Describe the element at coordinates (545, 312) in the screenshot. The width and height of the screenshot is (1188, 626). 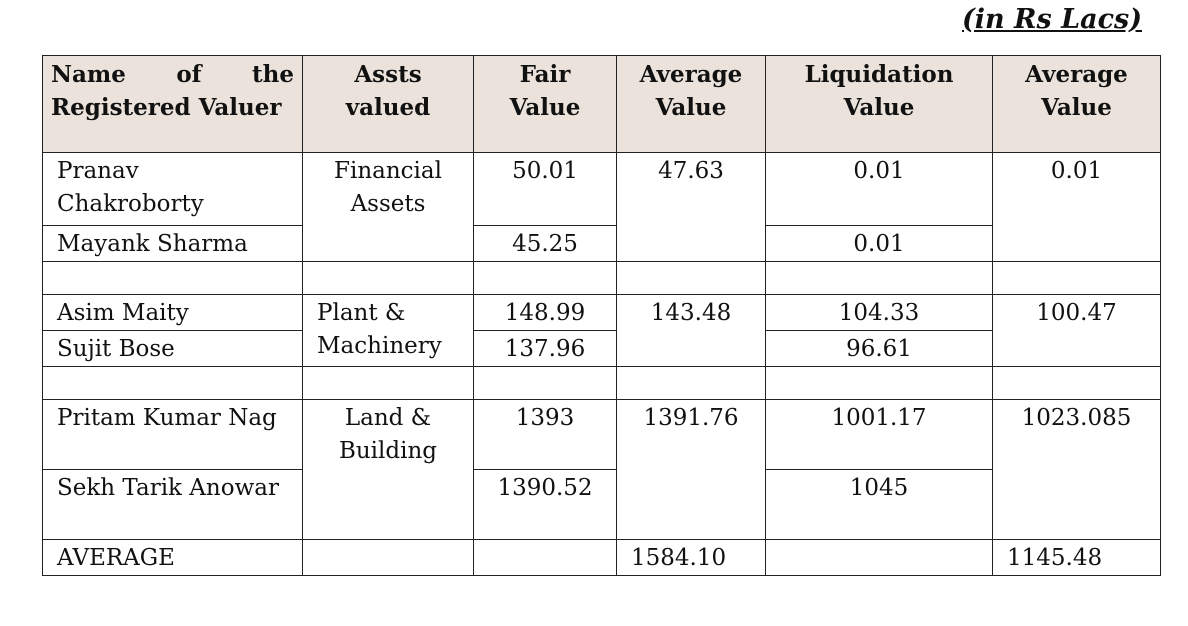
I see `fair-value: 148.99` at that location.